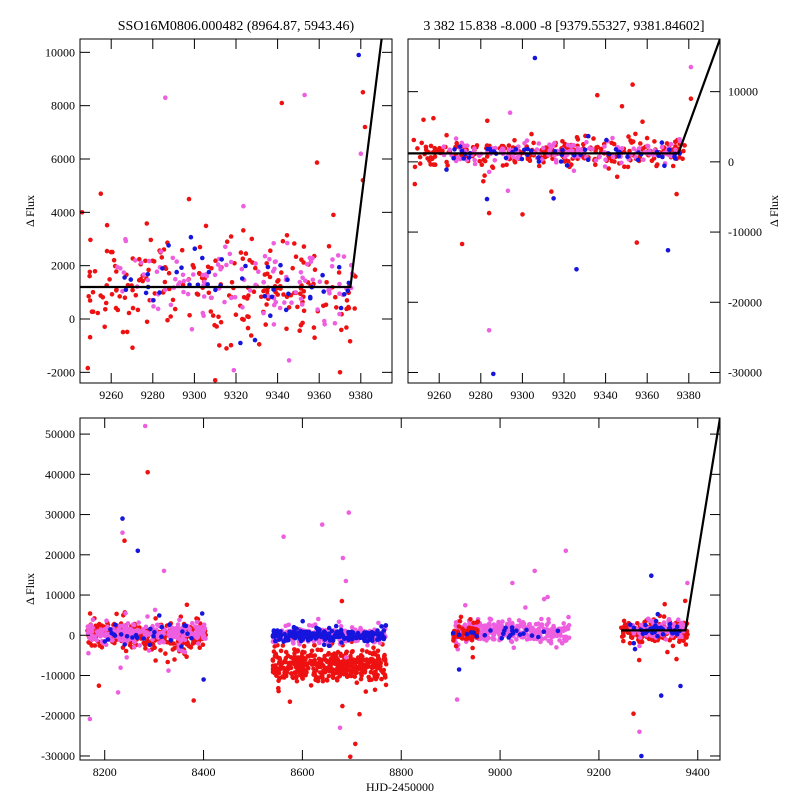 The width and height of the screenshot is (800, 800). What do you see at coordinates (204, 772) in the screenshot?
I see `x-tick-label: 8400` at bounding box center [204, 772].